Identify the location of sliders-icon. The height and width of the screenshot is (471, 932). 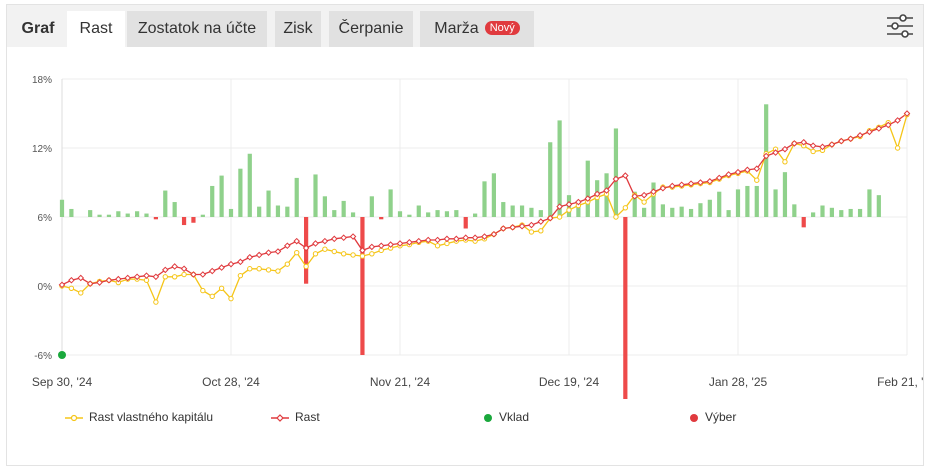
(900, 26).